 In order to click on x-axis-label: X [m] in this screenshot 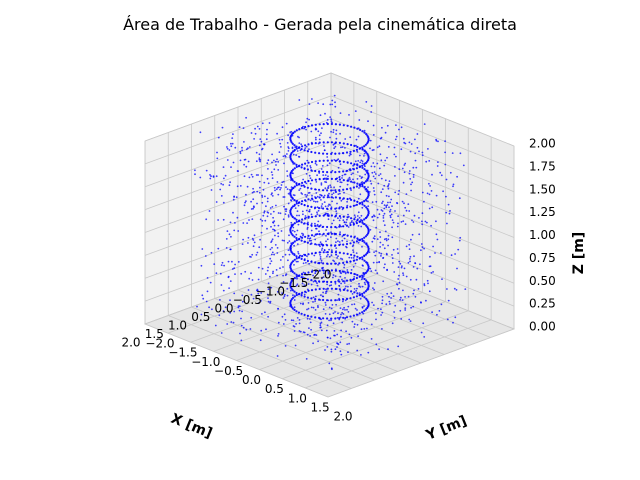, I will do `click(192, 426)`.